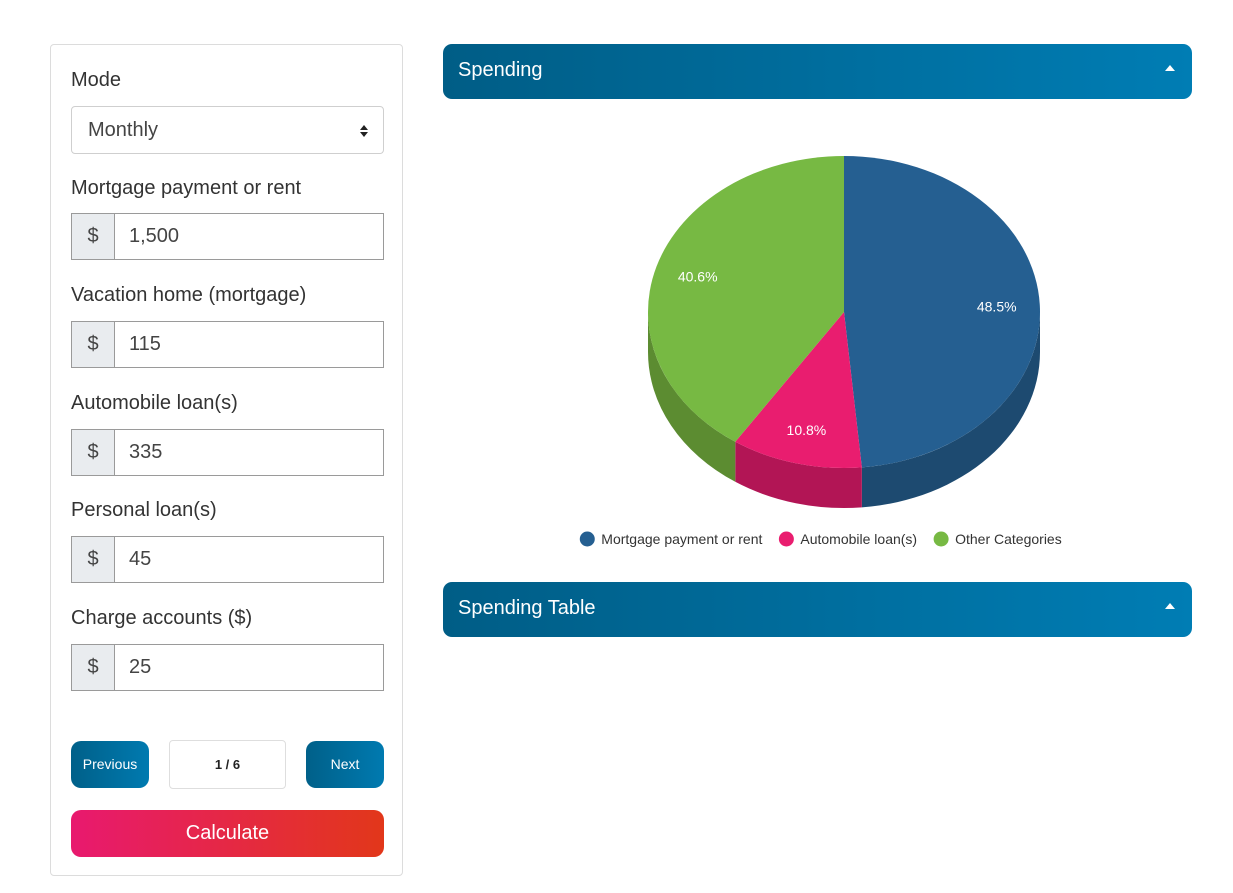  What do you see at coordinates (746, 299) in the screenshot?
I see `pie-slice-other-categories` at bounding box center [746, 299].